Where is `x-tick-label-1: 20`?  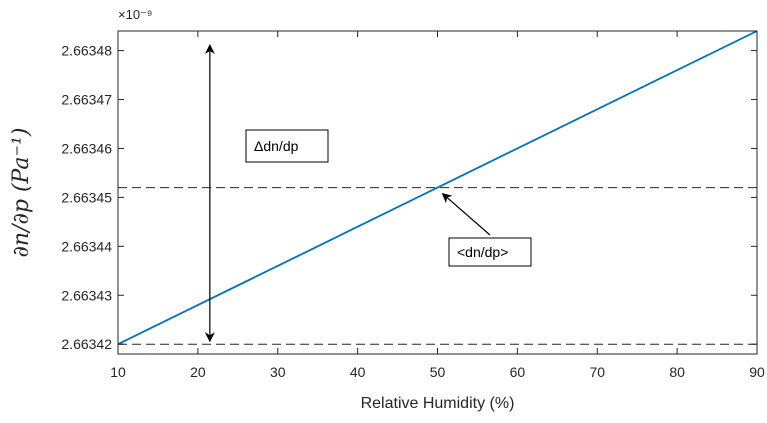
x-tick-label-1: 20 is located at coordinates (198, 372).